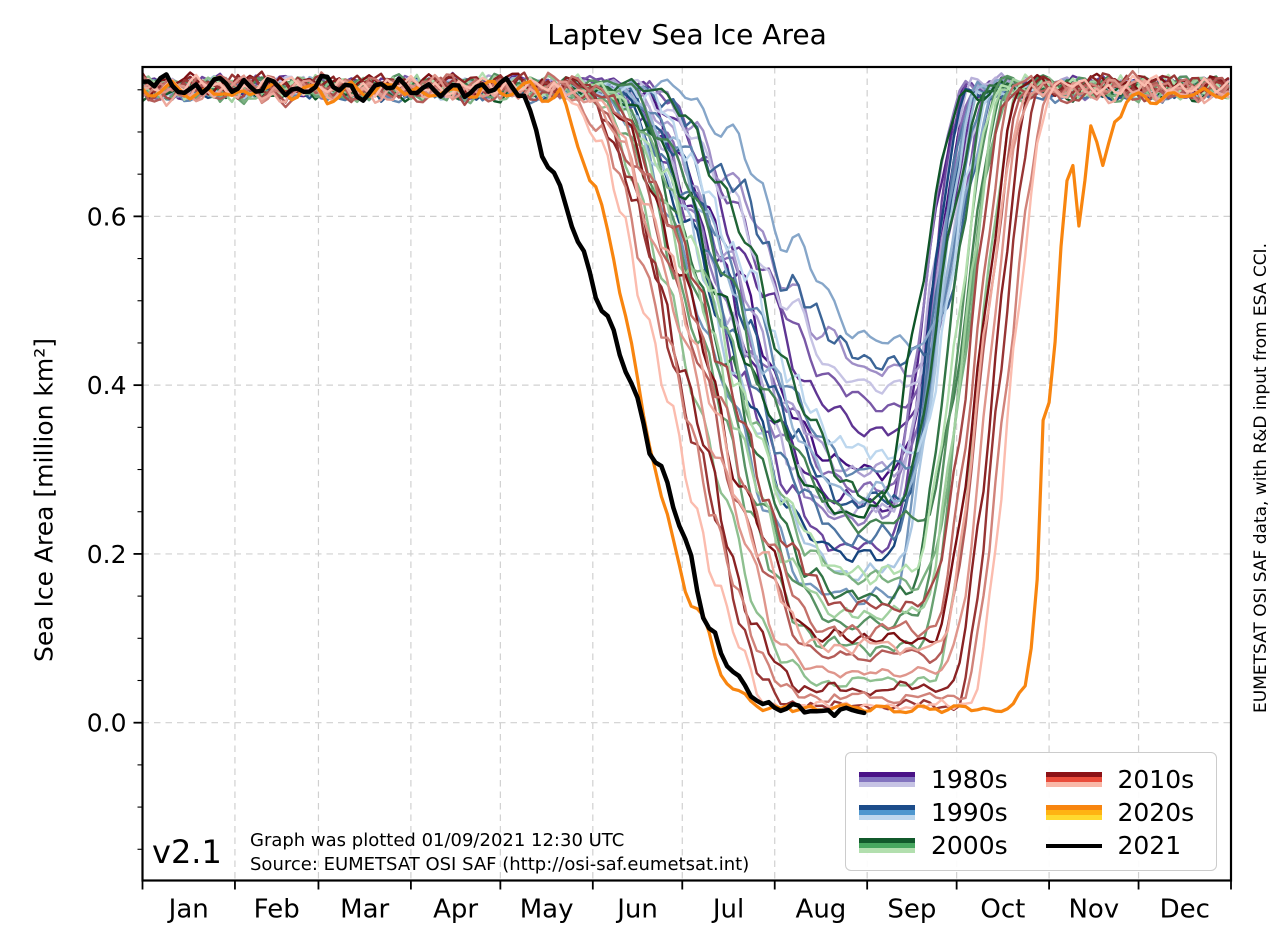 This screenshot has width=1284, height=943. I want to click on legend-label-1980s: 1980s, so click(969, 779).